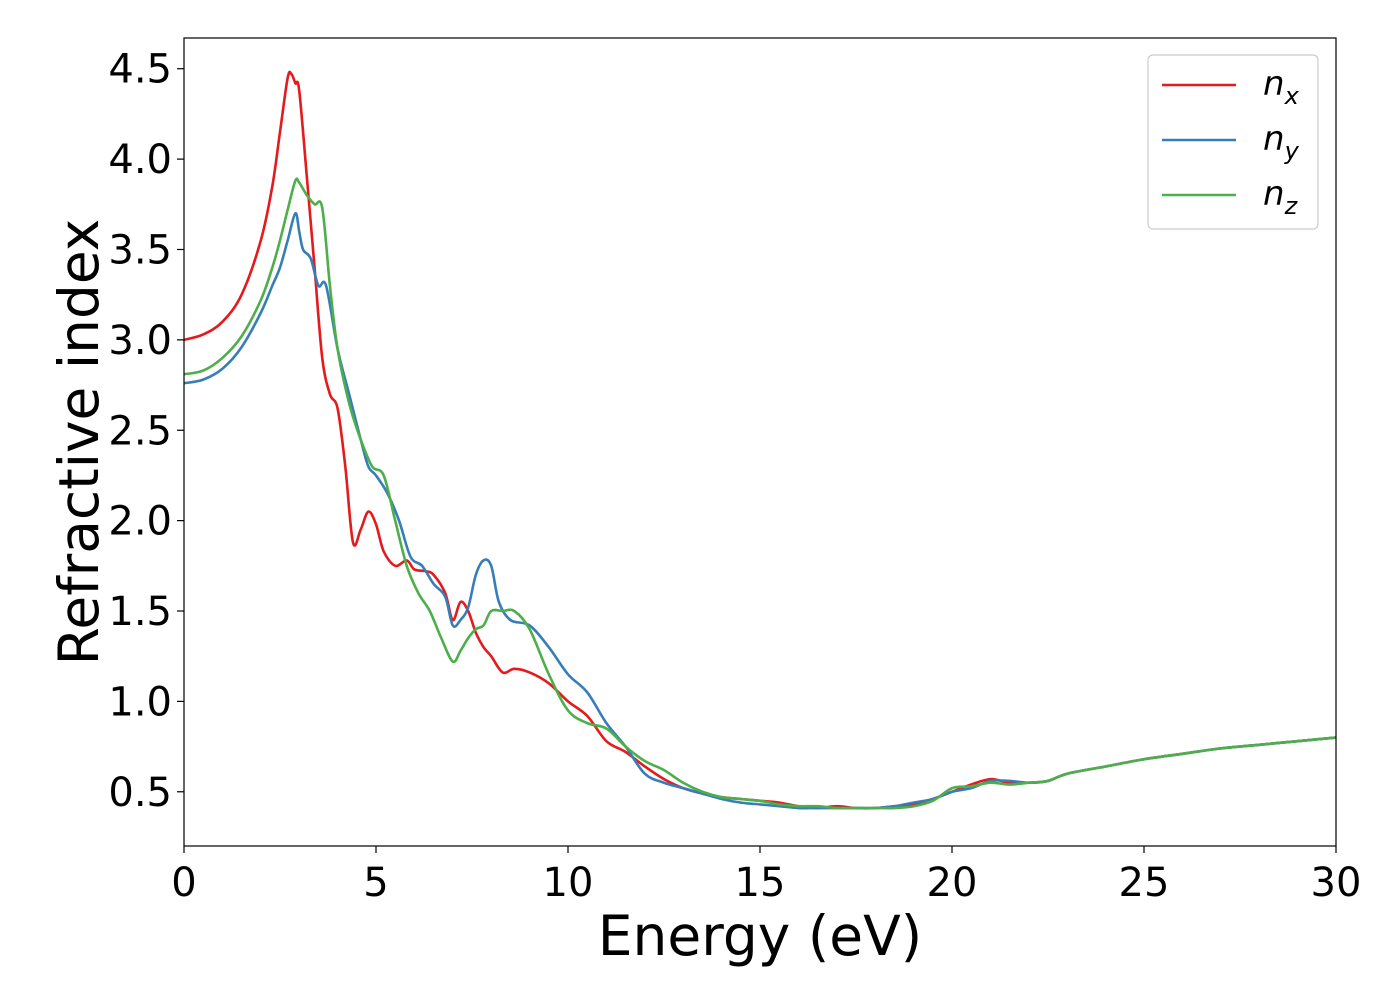 The image size is (1400, 1000). I want to click on y-tick-label: 0.5, so click(140, 793).